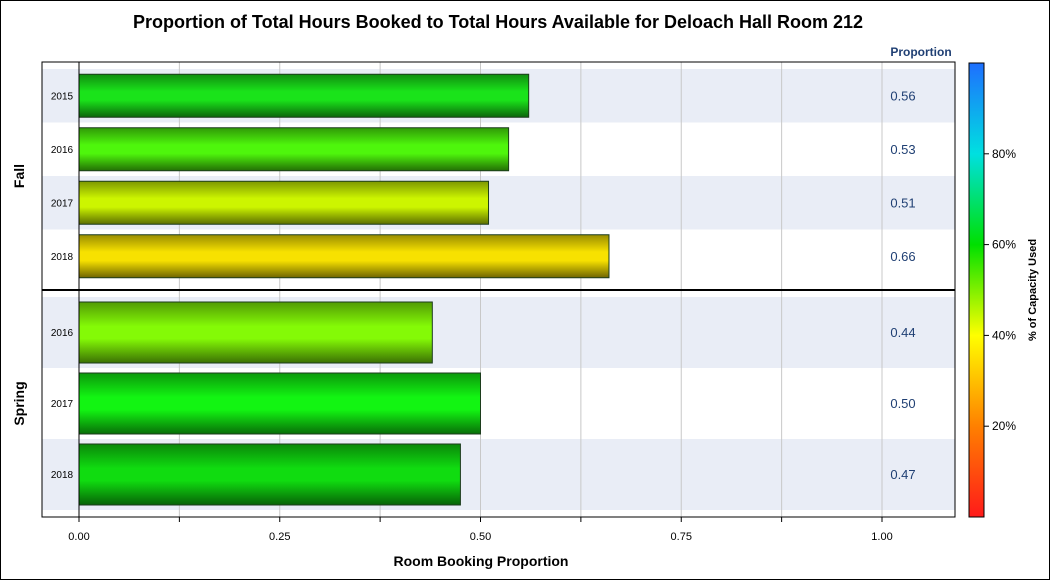 Image resolution: width=1050 pixels, height=580 pixels. Describe the element at coordinates (902, 332) in the screenshot. I see `value-label: 0.44` at that location.